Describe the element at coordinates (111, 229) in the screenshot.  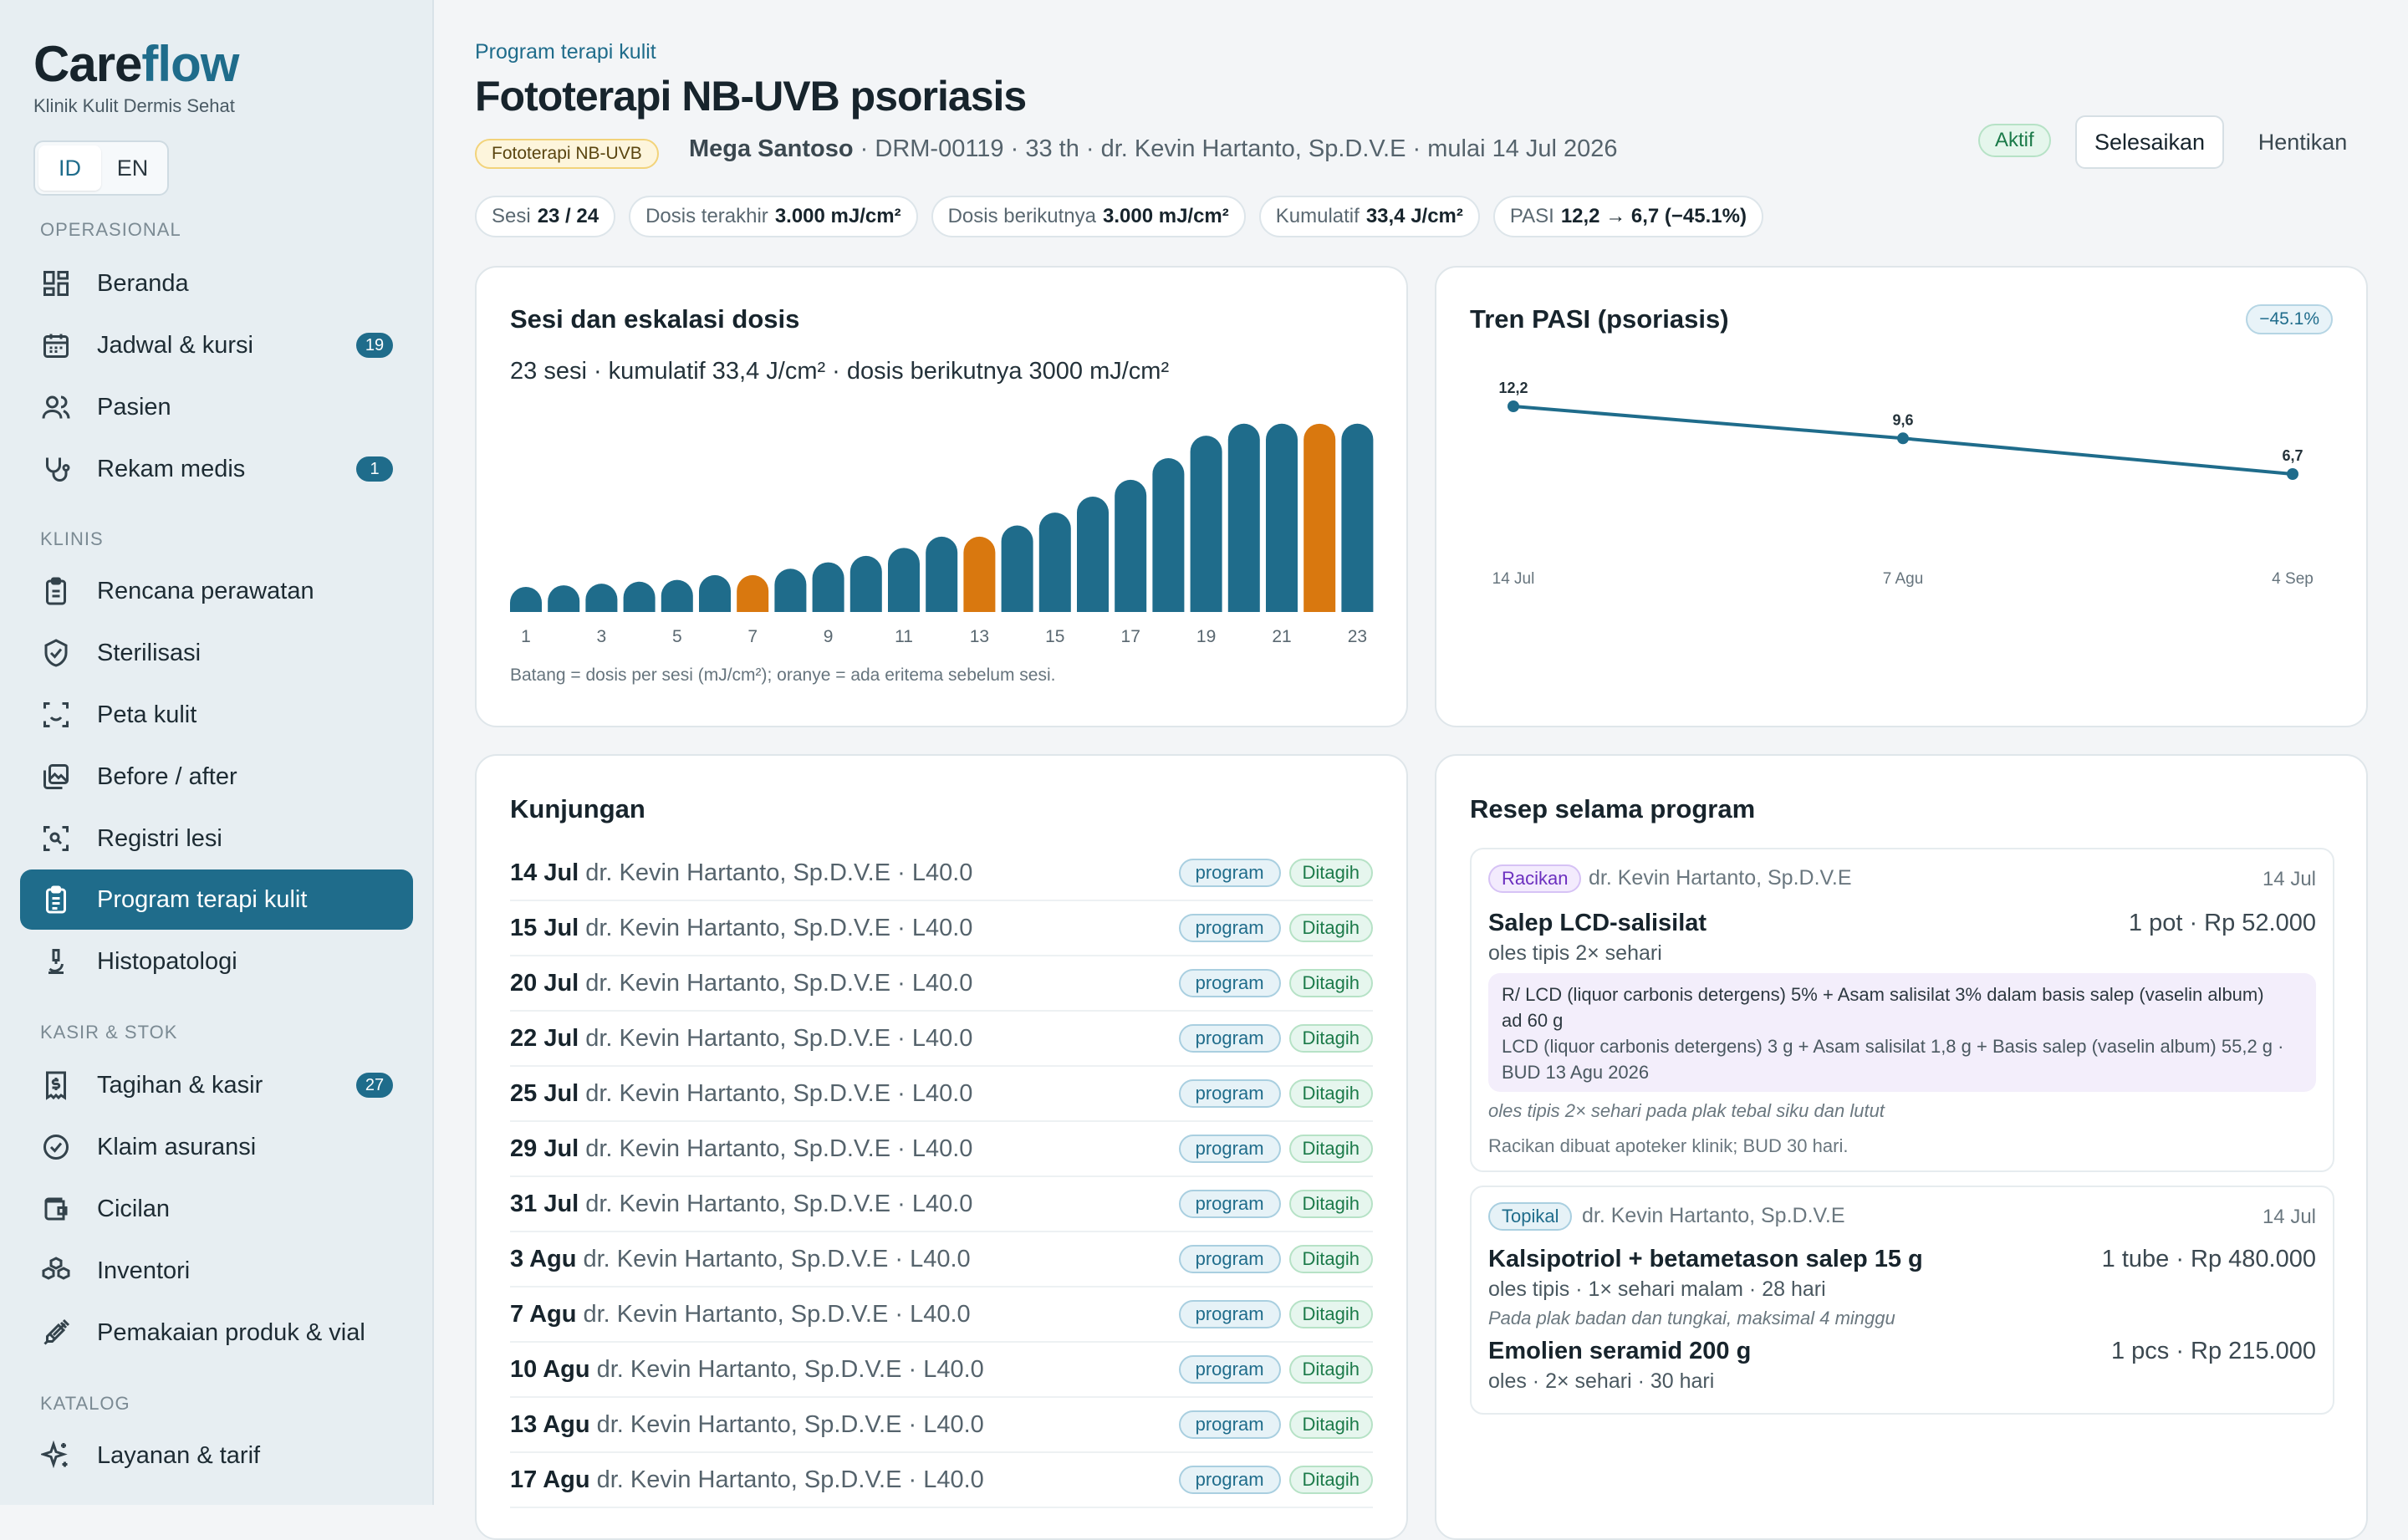
I see `section-operasional: OPERASIONAL` at that location.